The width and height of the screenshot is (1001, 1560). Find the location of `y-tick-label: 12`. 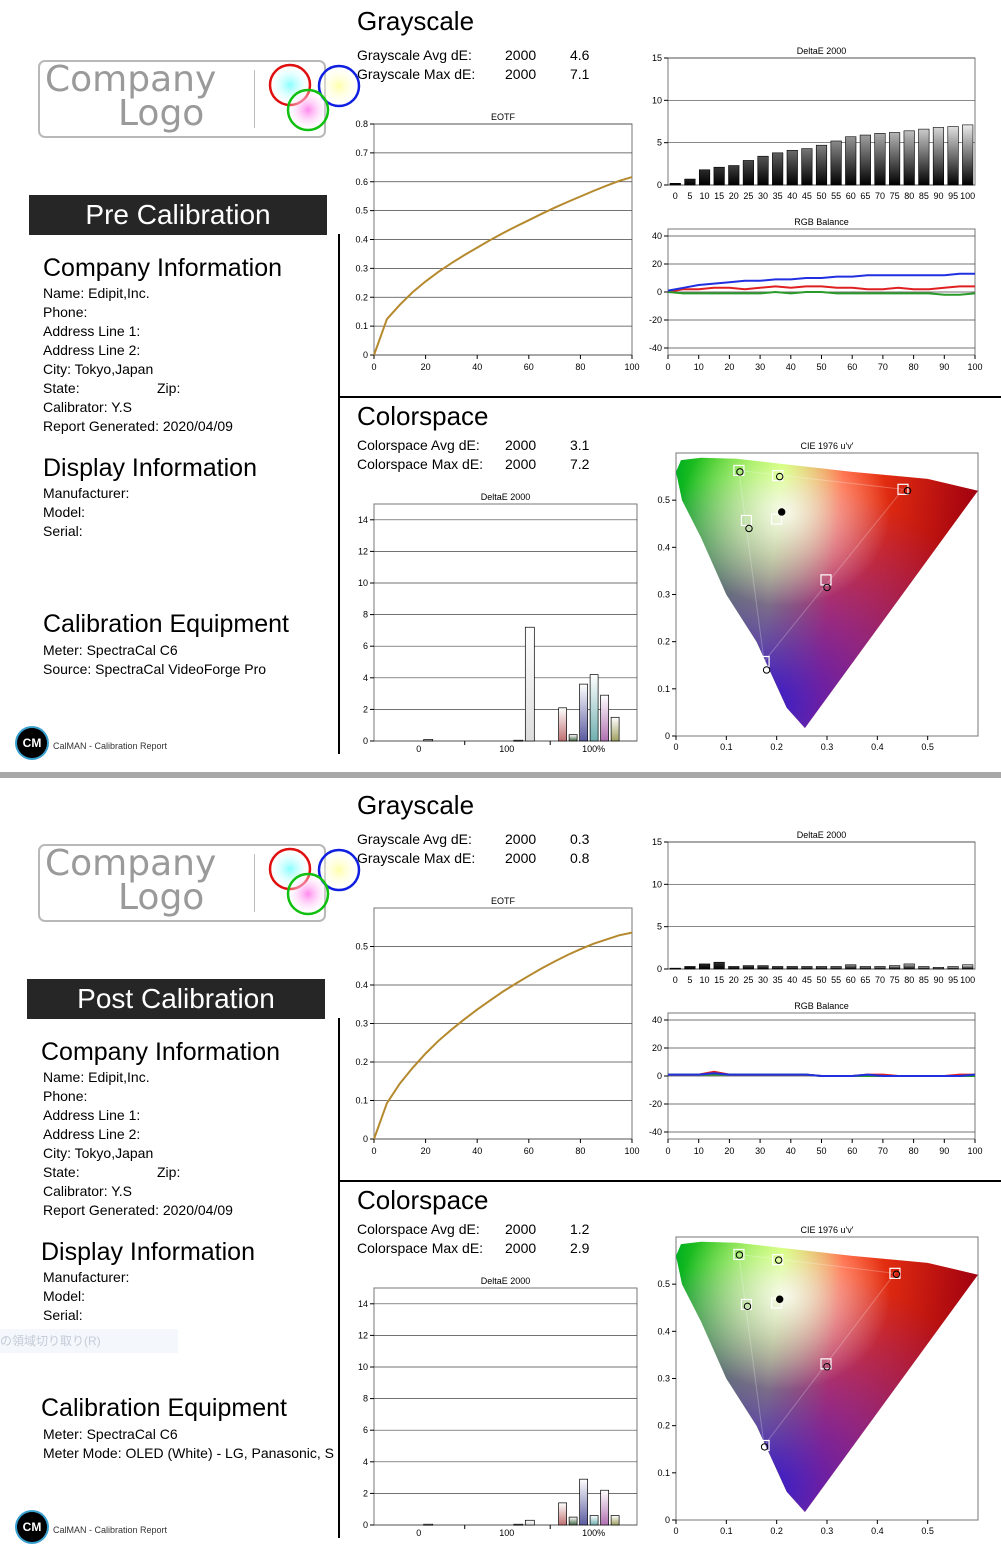

y-tick-label: 12 is located at coordinates (363, 551).